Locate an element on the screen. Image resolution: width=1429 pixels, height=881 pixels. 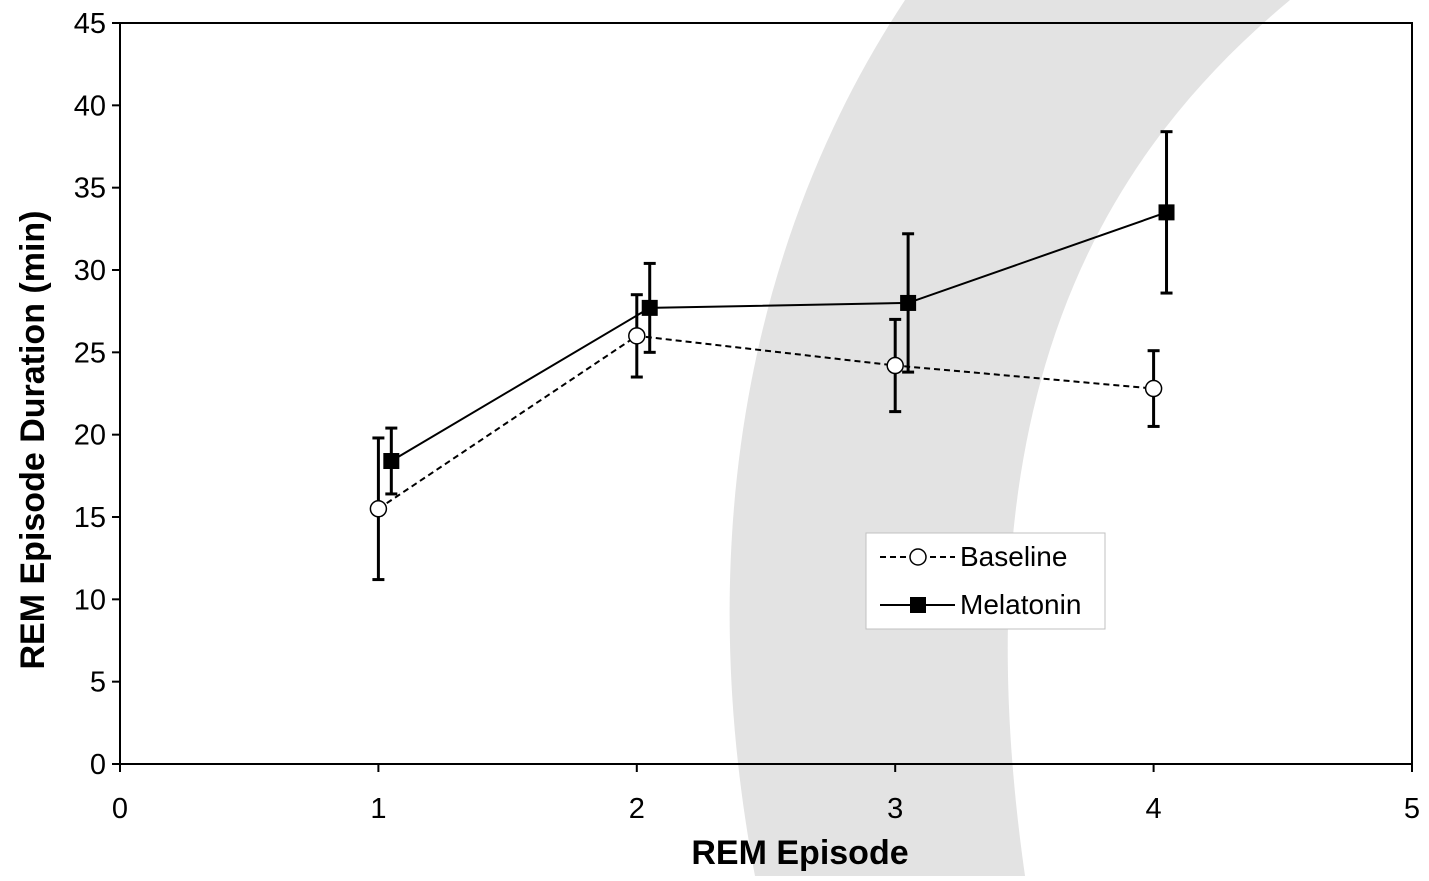
legend: Baseline Melatonin is located at coordinates (985, 581).